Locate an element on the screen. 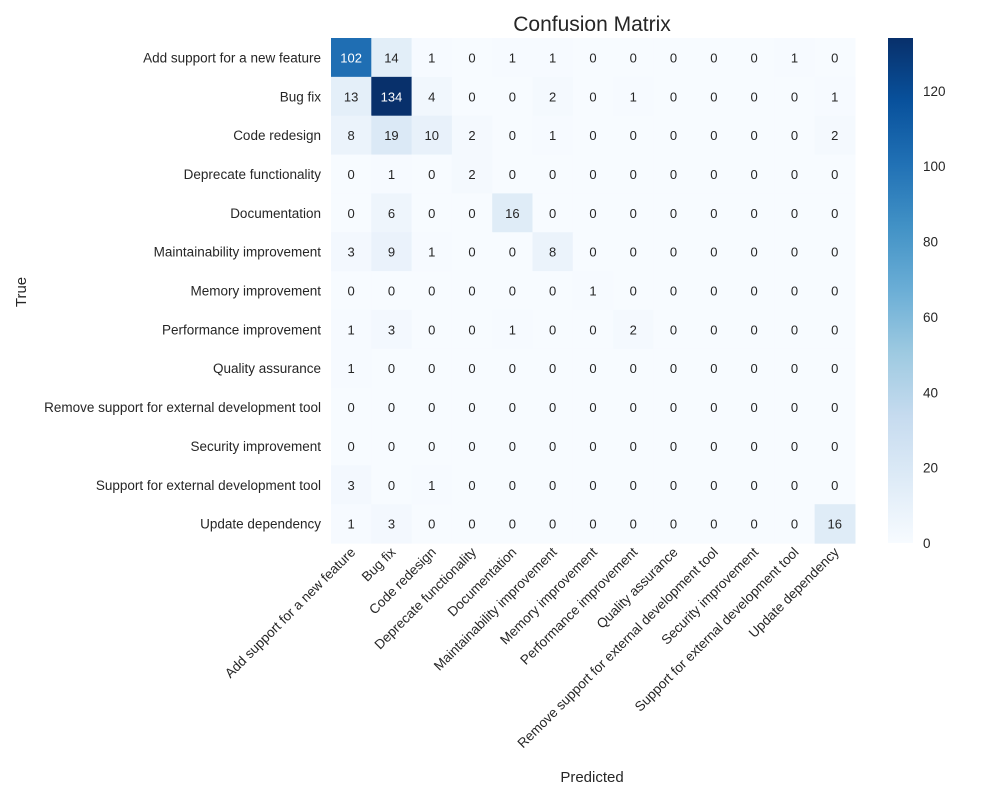  y-tick-label: Bug fix is located at coordinates (301, 96).